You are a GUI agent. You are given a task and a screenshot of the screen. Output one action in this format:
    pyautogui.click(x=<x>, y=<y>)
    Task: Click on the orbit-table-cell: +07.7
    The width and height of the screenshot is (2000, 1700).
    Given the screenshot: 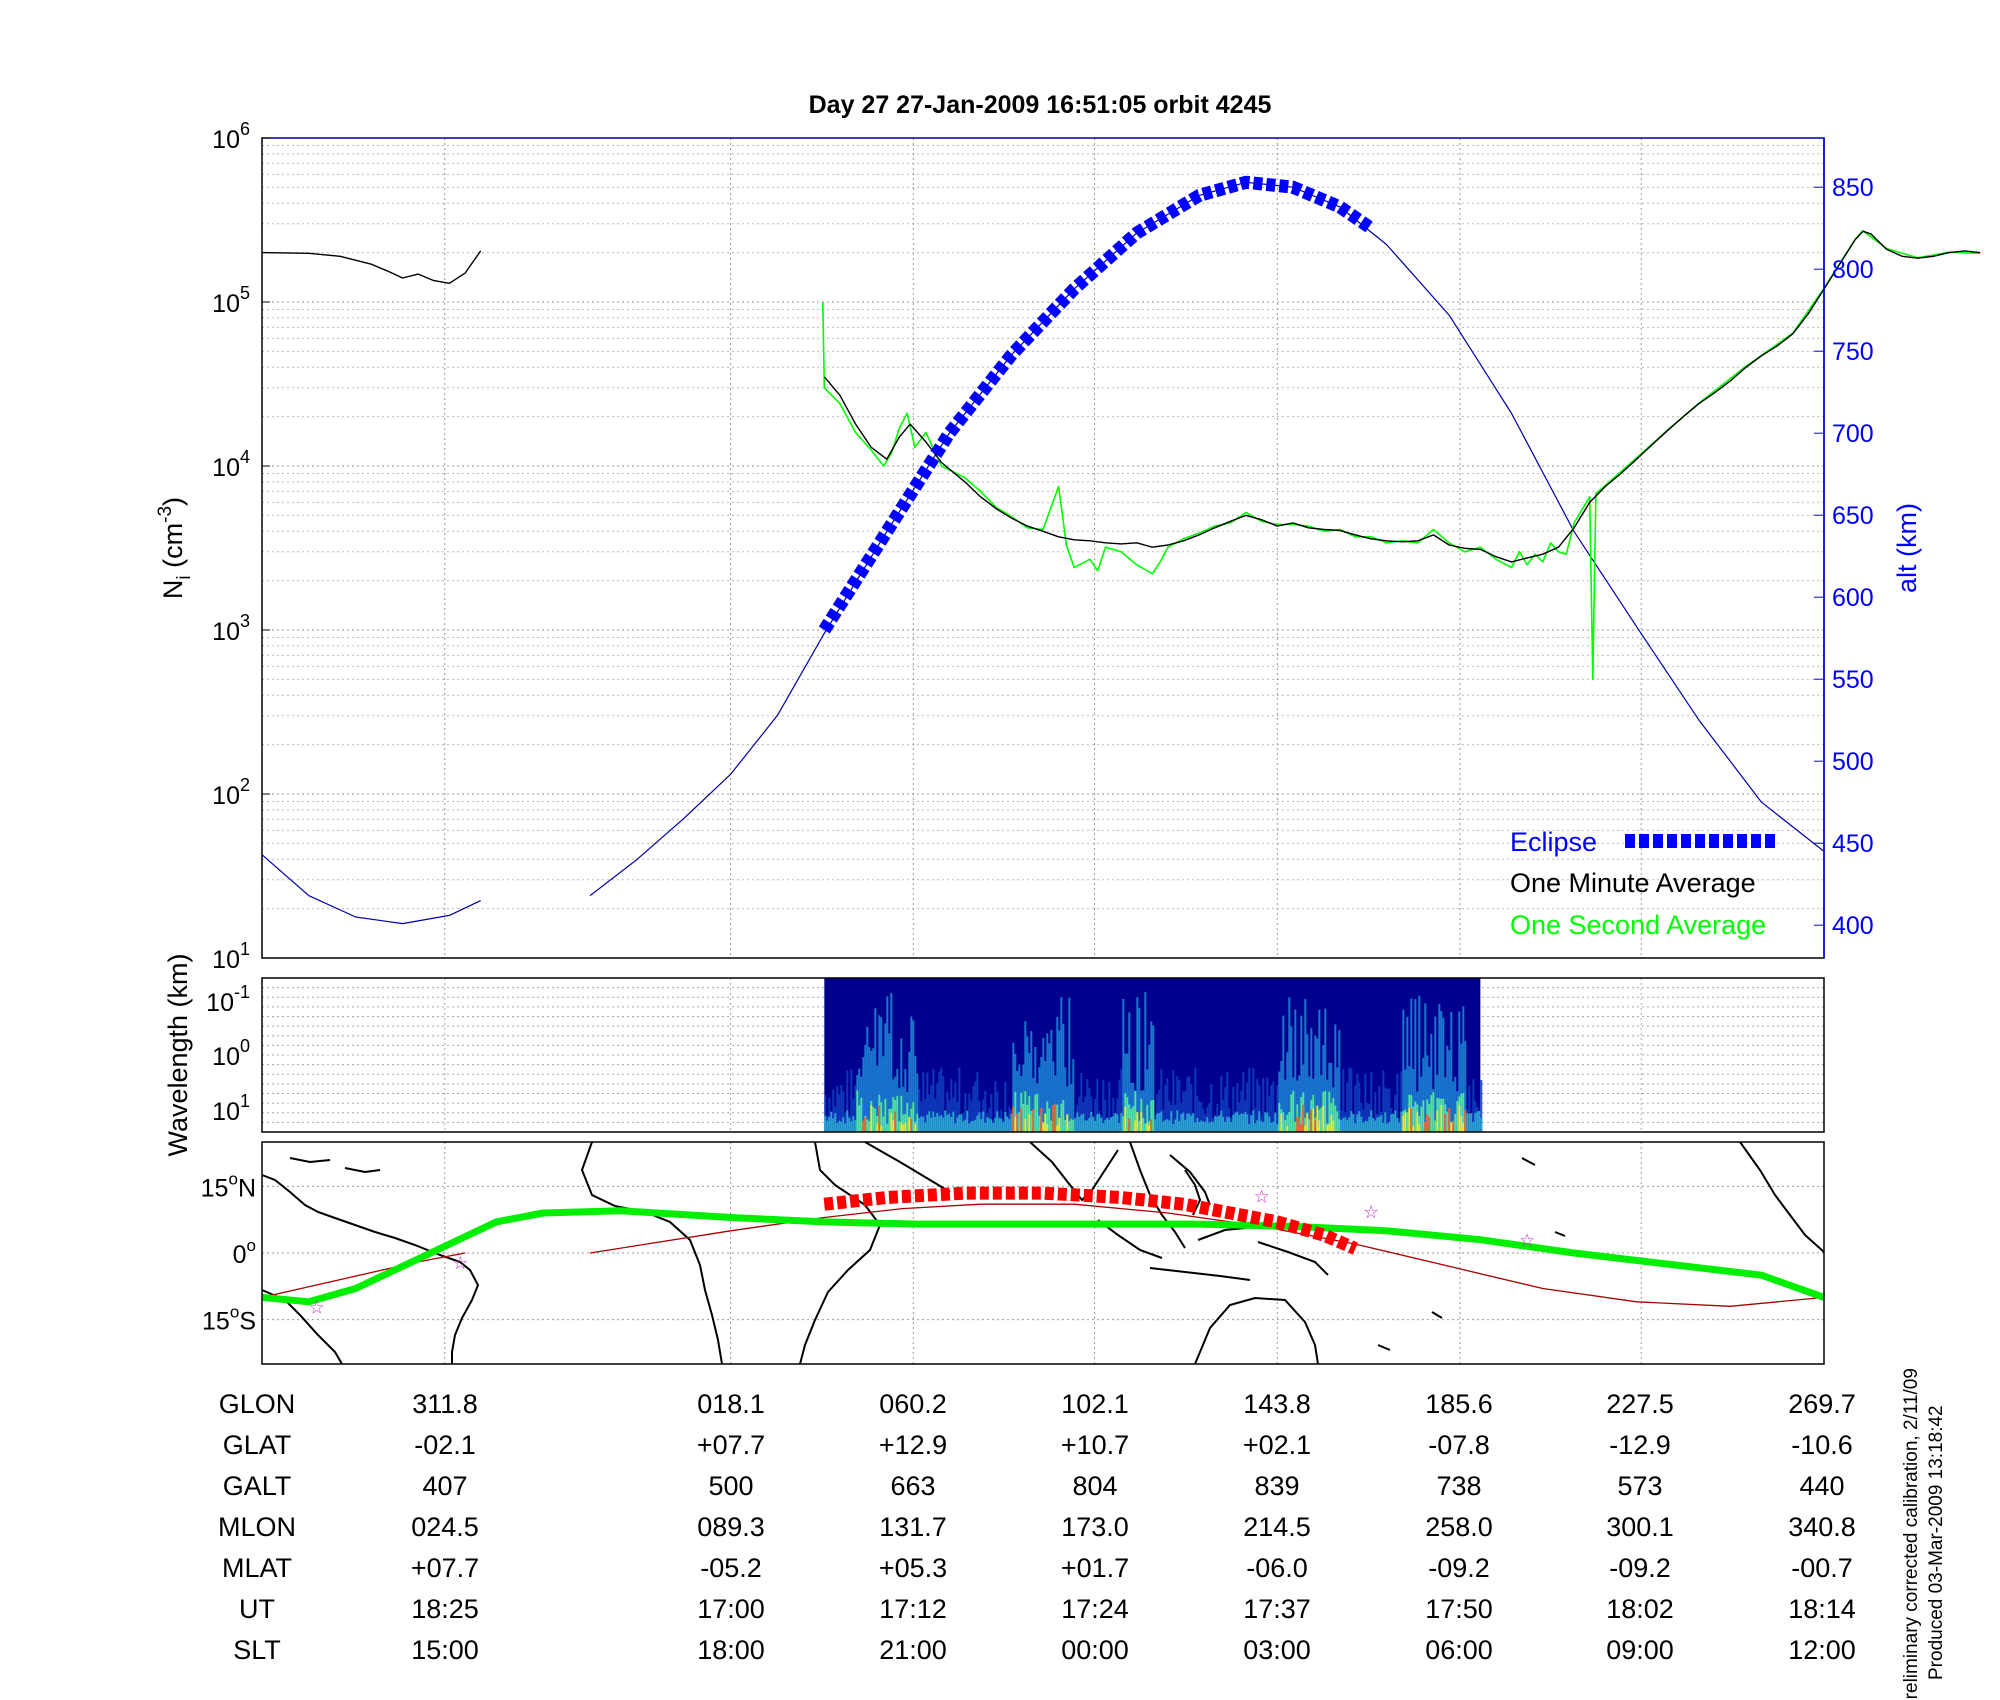 What is the action you would take?
    pyautogui.click(x=731, y=1445)
    